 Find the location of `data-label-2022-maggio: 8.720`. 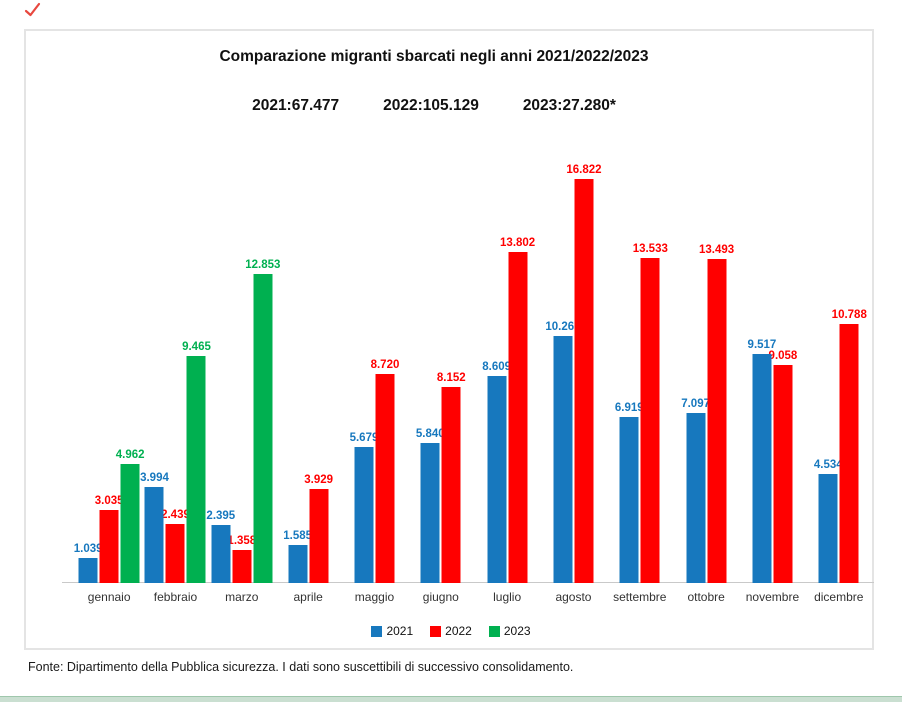

data-label-2022-maggio: 8.720 is located at coordinates (385, 365).